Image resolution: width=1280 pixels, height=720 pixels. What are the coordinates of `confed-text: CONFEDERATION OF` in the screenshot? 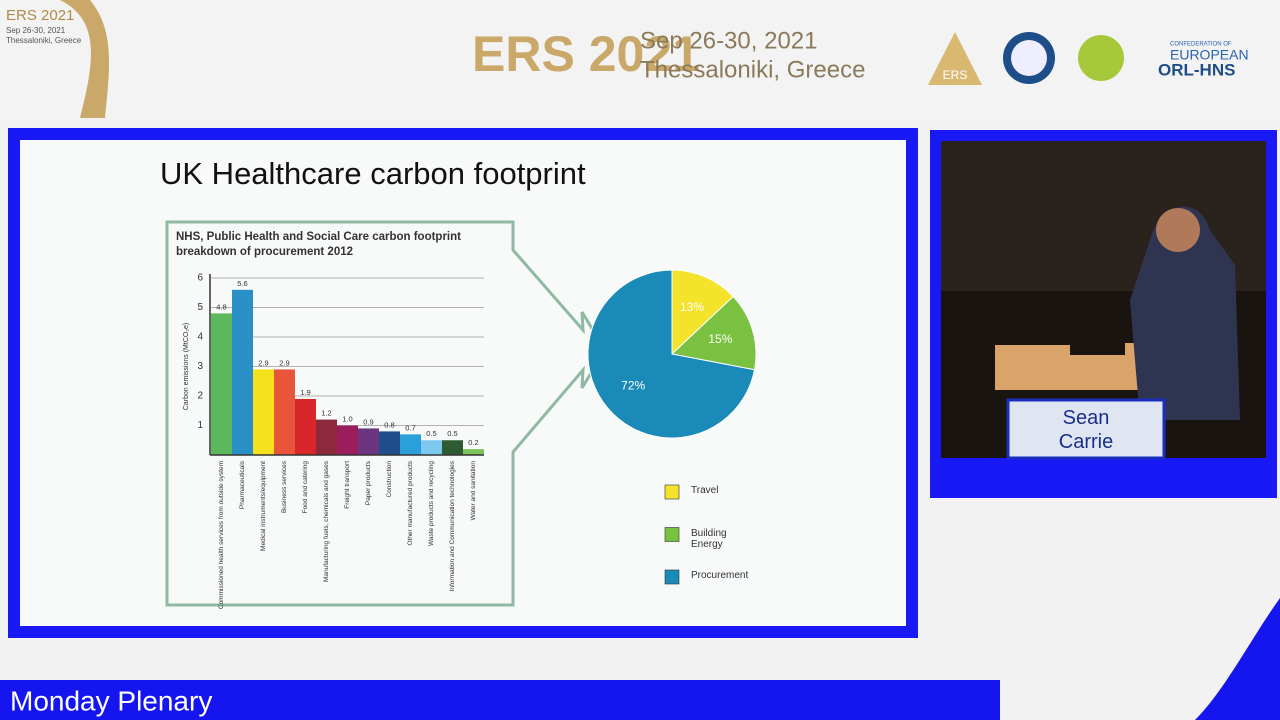 It's located at (1201, 45).